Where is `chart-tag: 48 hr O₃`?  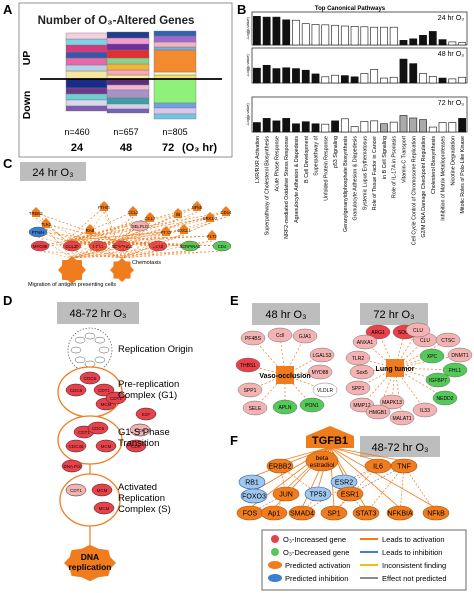
chart-tag: 48 hr O₃ is located at coordinates (451, 54).